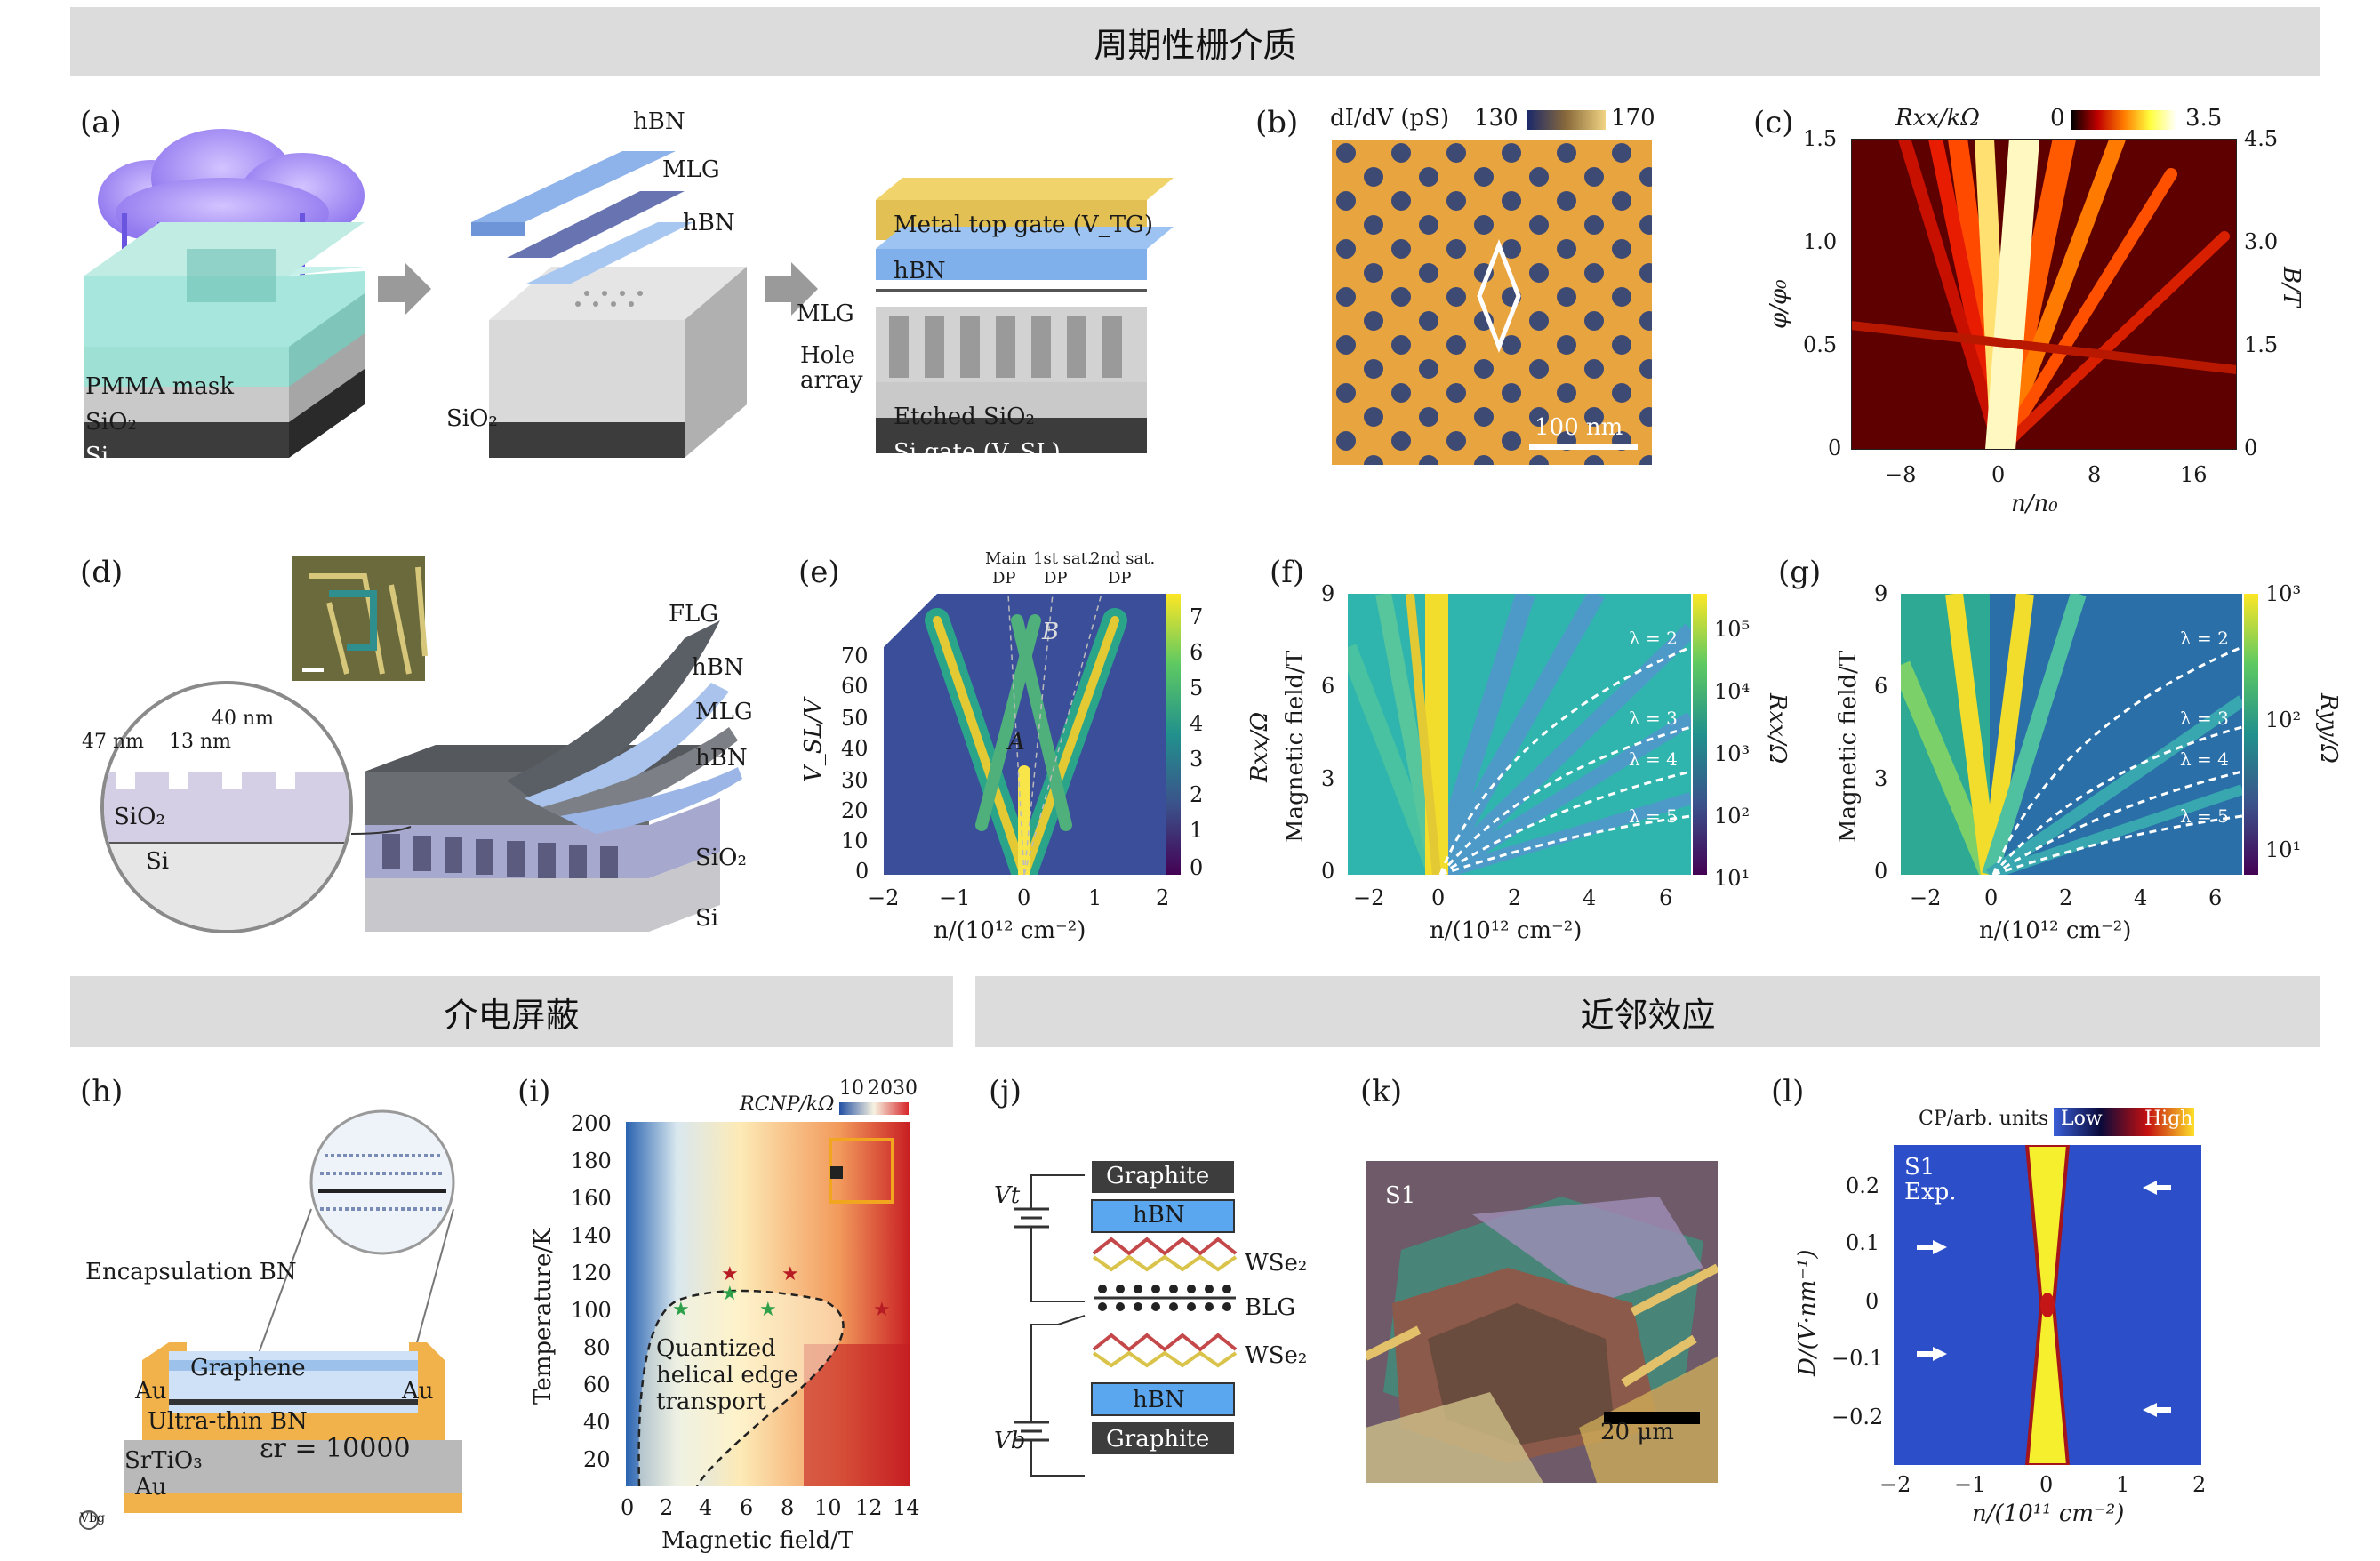 The height and width of the screenshot is (1561, 2380). Describe the element at coordinates (1579, 428) in the screenshot. I see `b-scale-label: 100 nm` at that location.